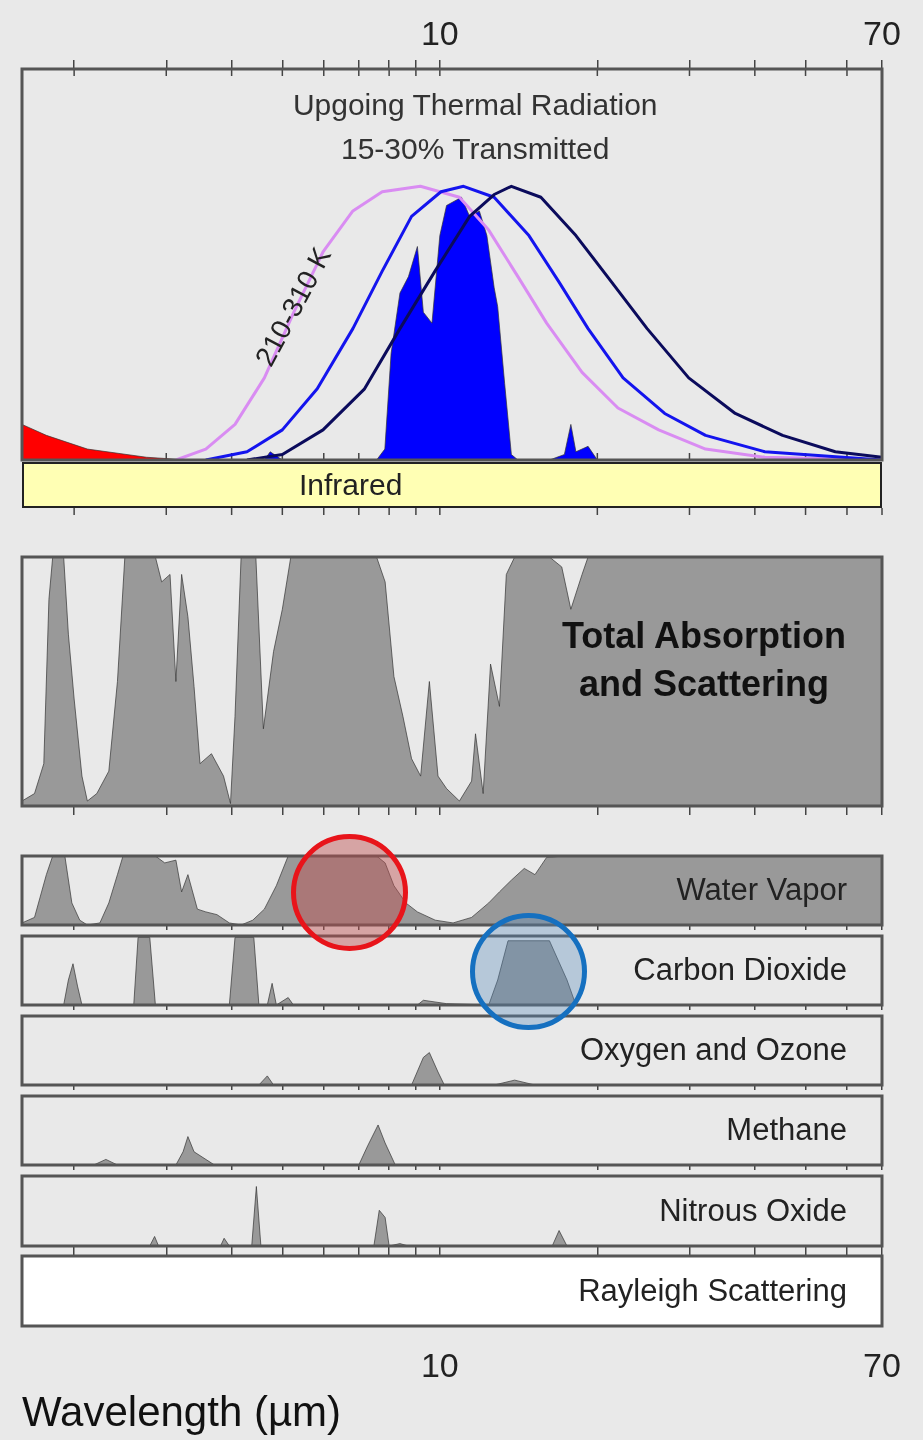  I want to click on chart-title: Methane, so click(786, 1130).